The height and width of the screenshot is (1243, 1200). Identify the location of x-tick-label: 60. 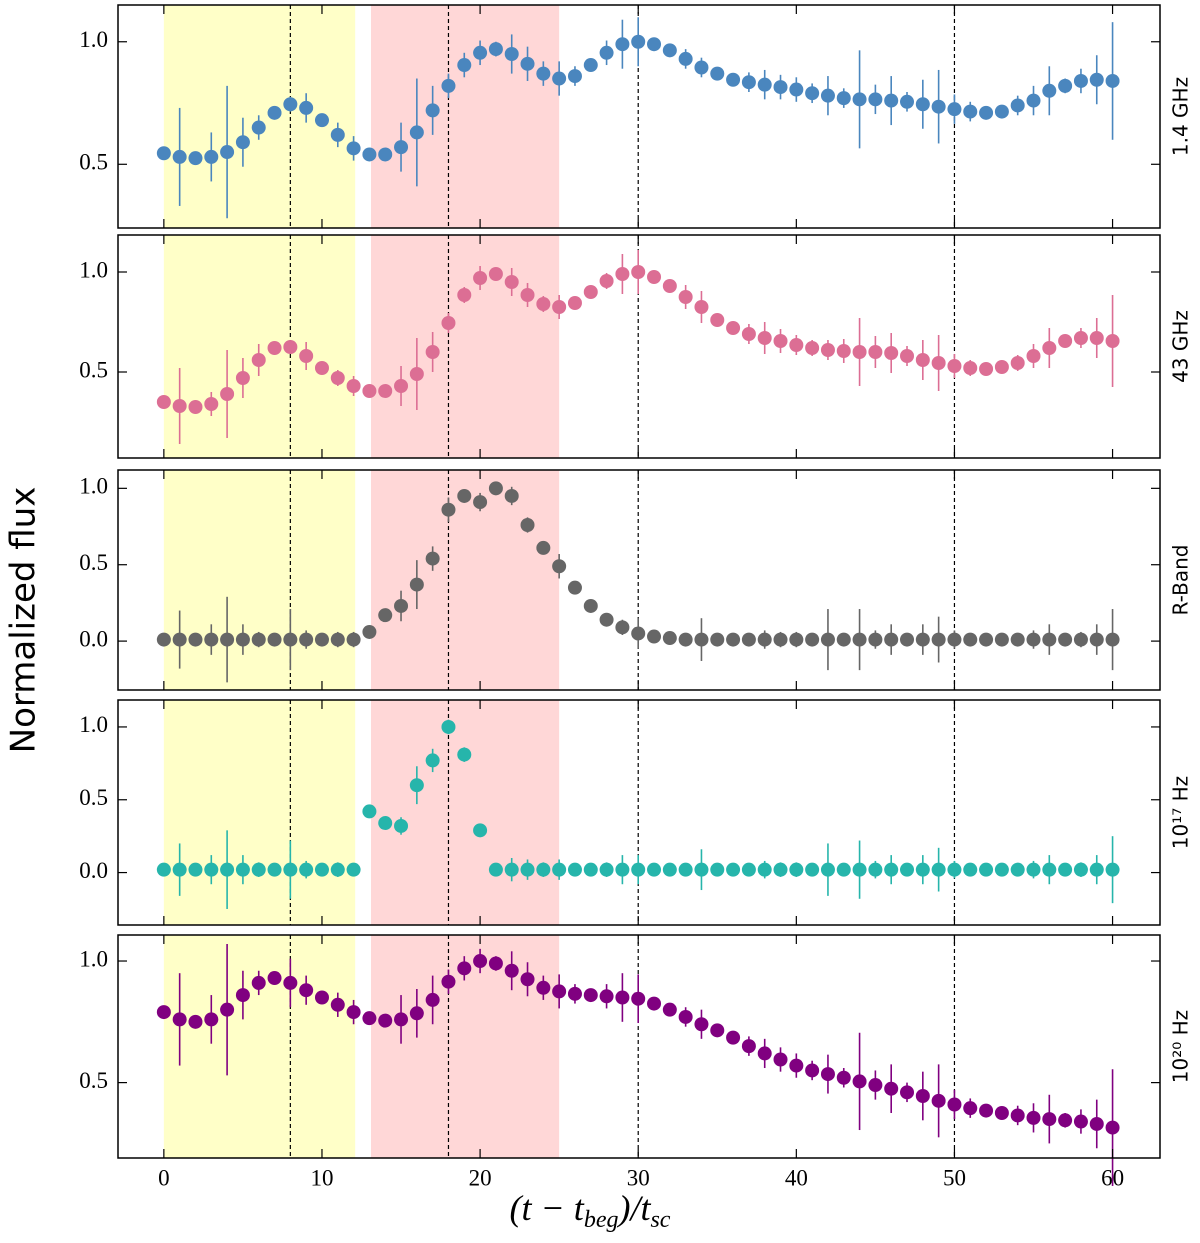
(1112, 1177).